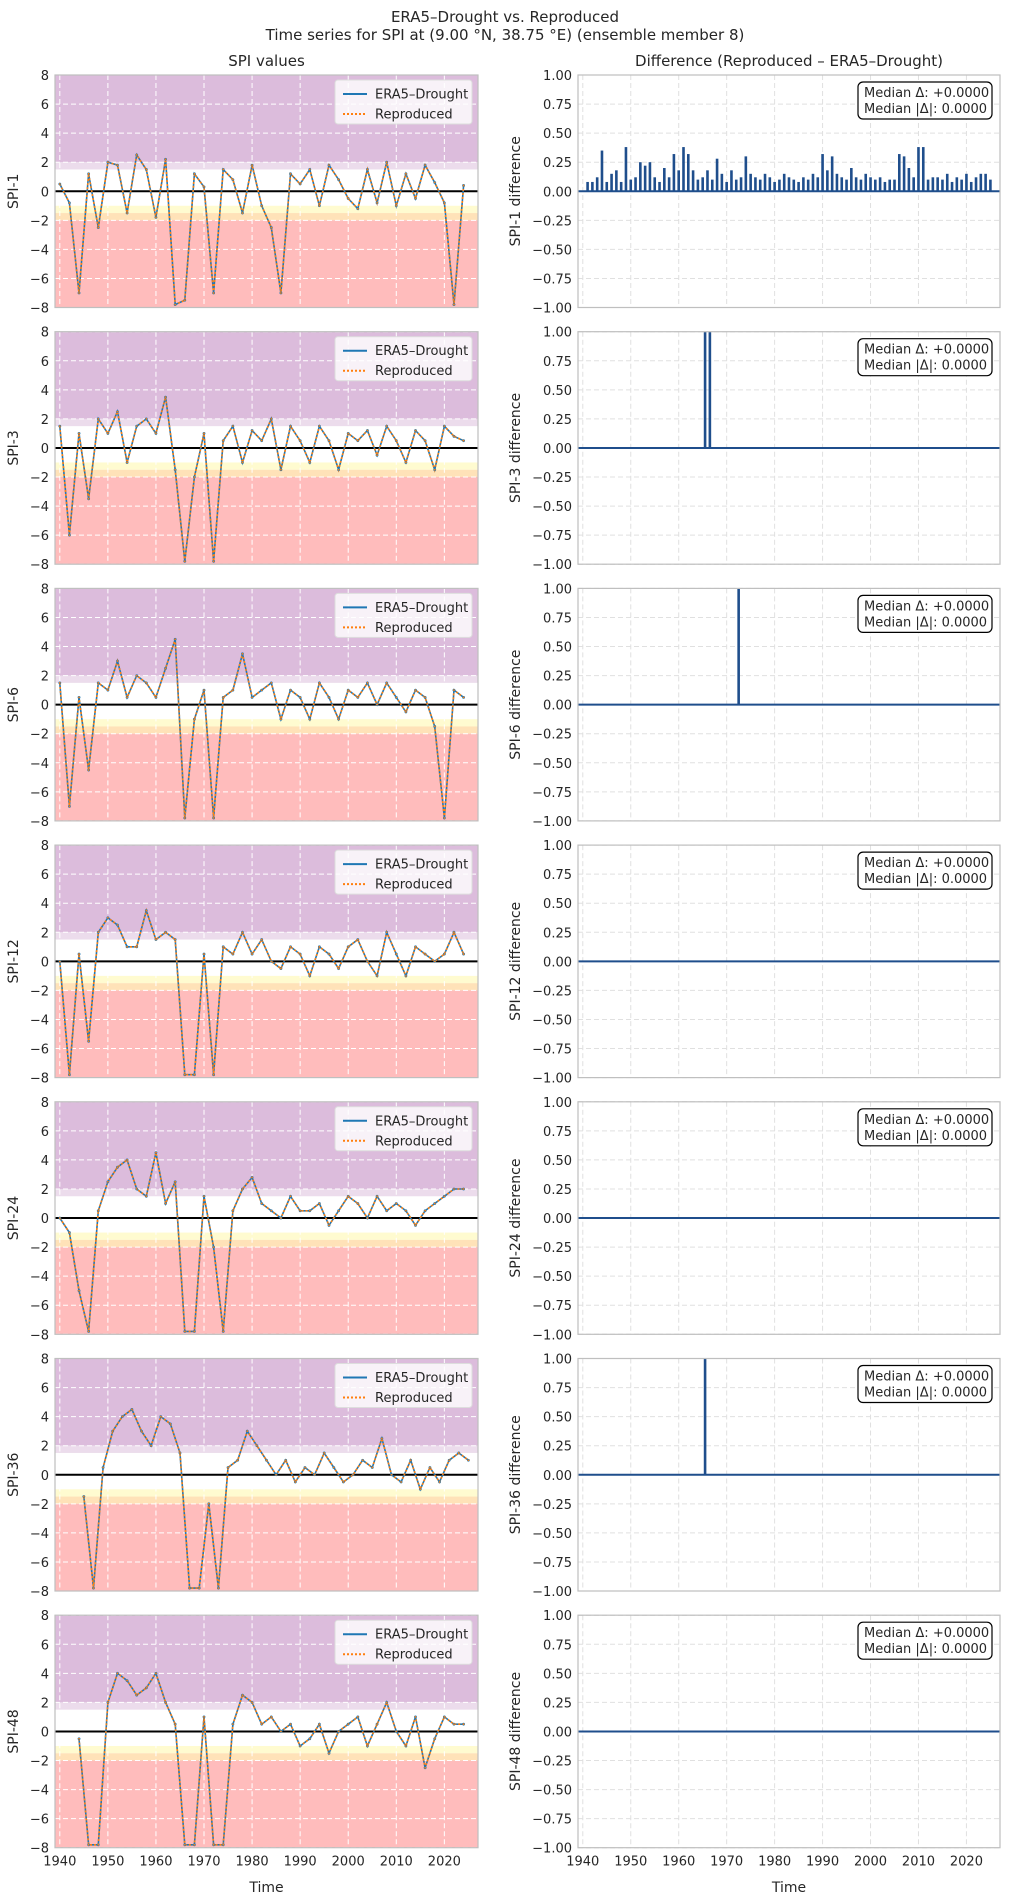 This screenshot has height=1901, width=1011. Describe the element at coordinates (403, 1129) in the screenshot. I see `legend: ERA5–Drought Reproduced` at that location.